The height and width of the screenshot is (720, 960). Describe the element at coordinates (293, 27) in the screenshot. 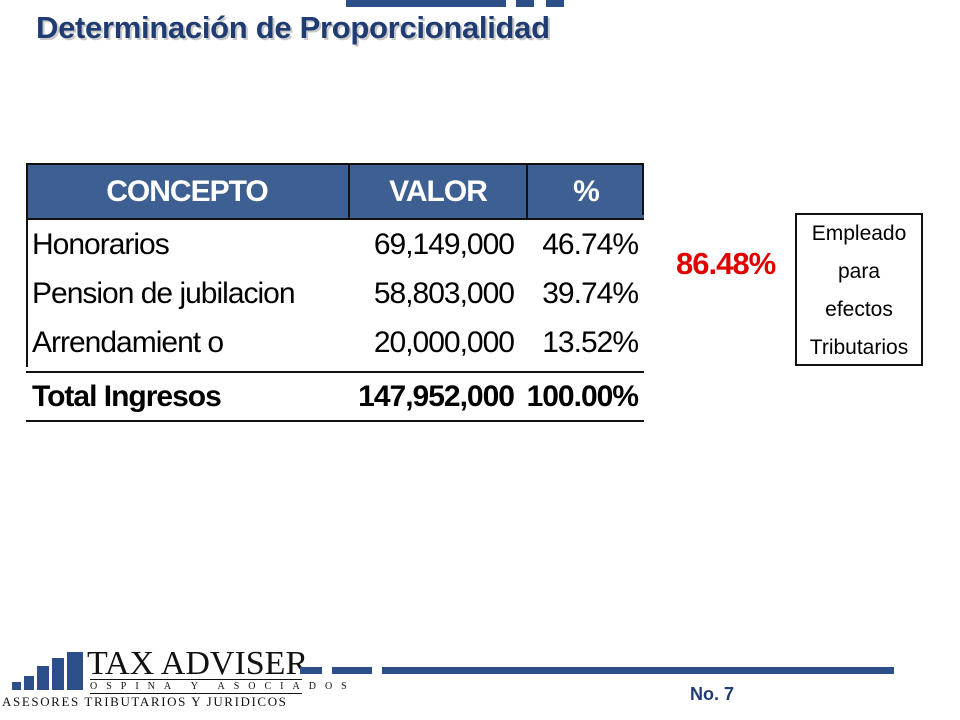

I see `slide-title: Determinación de Proporcionalidad` at that location.